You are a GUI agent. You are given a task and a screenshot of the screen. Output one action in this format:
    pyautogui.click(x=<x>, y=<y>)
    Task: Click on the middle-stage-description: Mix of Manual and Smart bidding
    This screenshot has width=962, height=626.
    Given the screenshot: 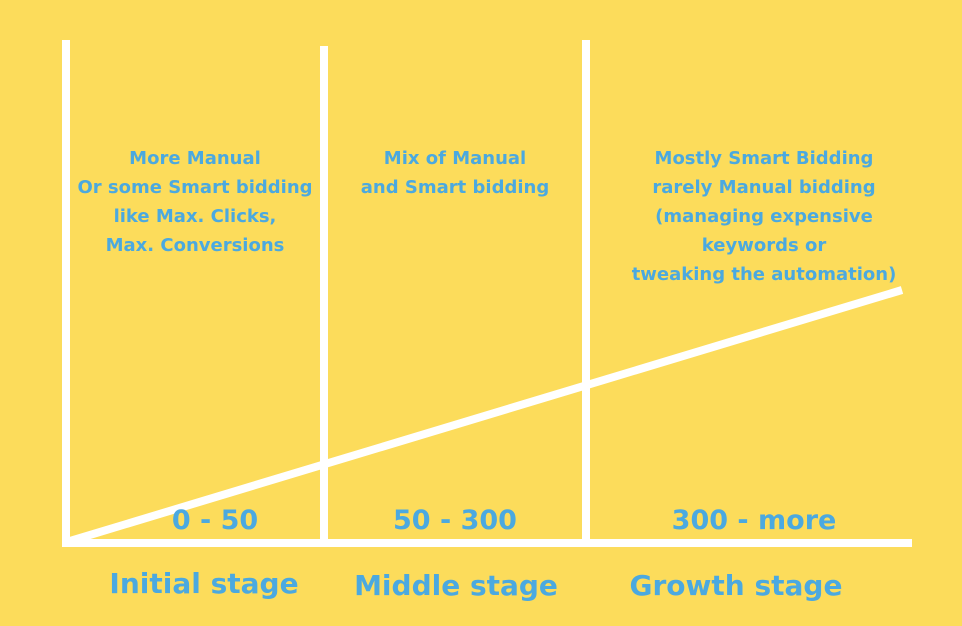 What is the action you would take?
    pyautogui.click(x=455, y=173)
    